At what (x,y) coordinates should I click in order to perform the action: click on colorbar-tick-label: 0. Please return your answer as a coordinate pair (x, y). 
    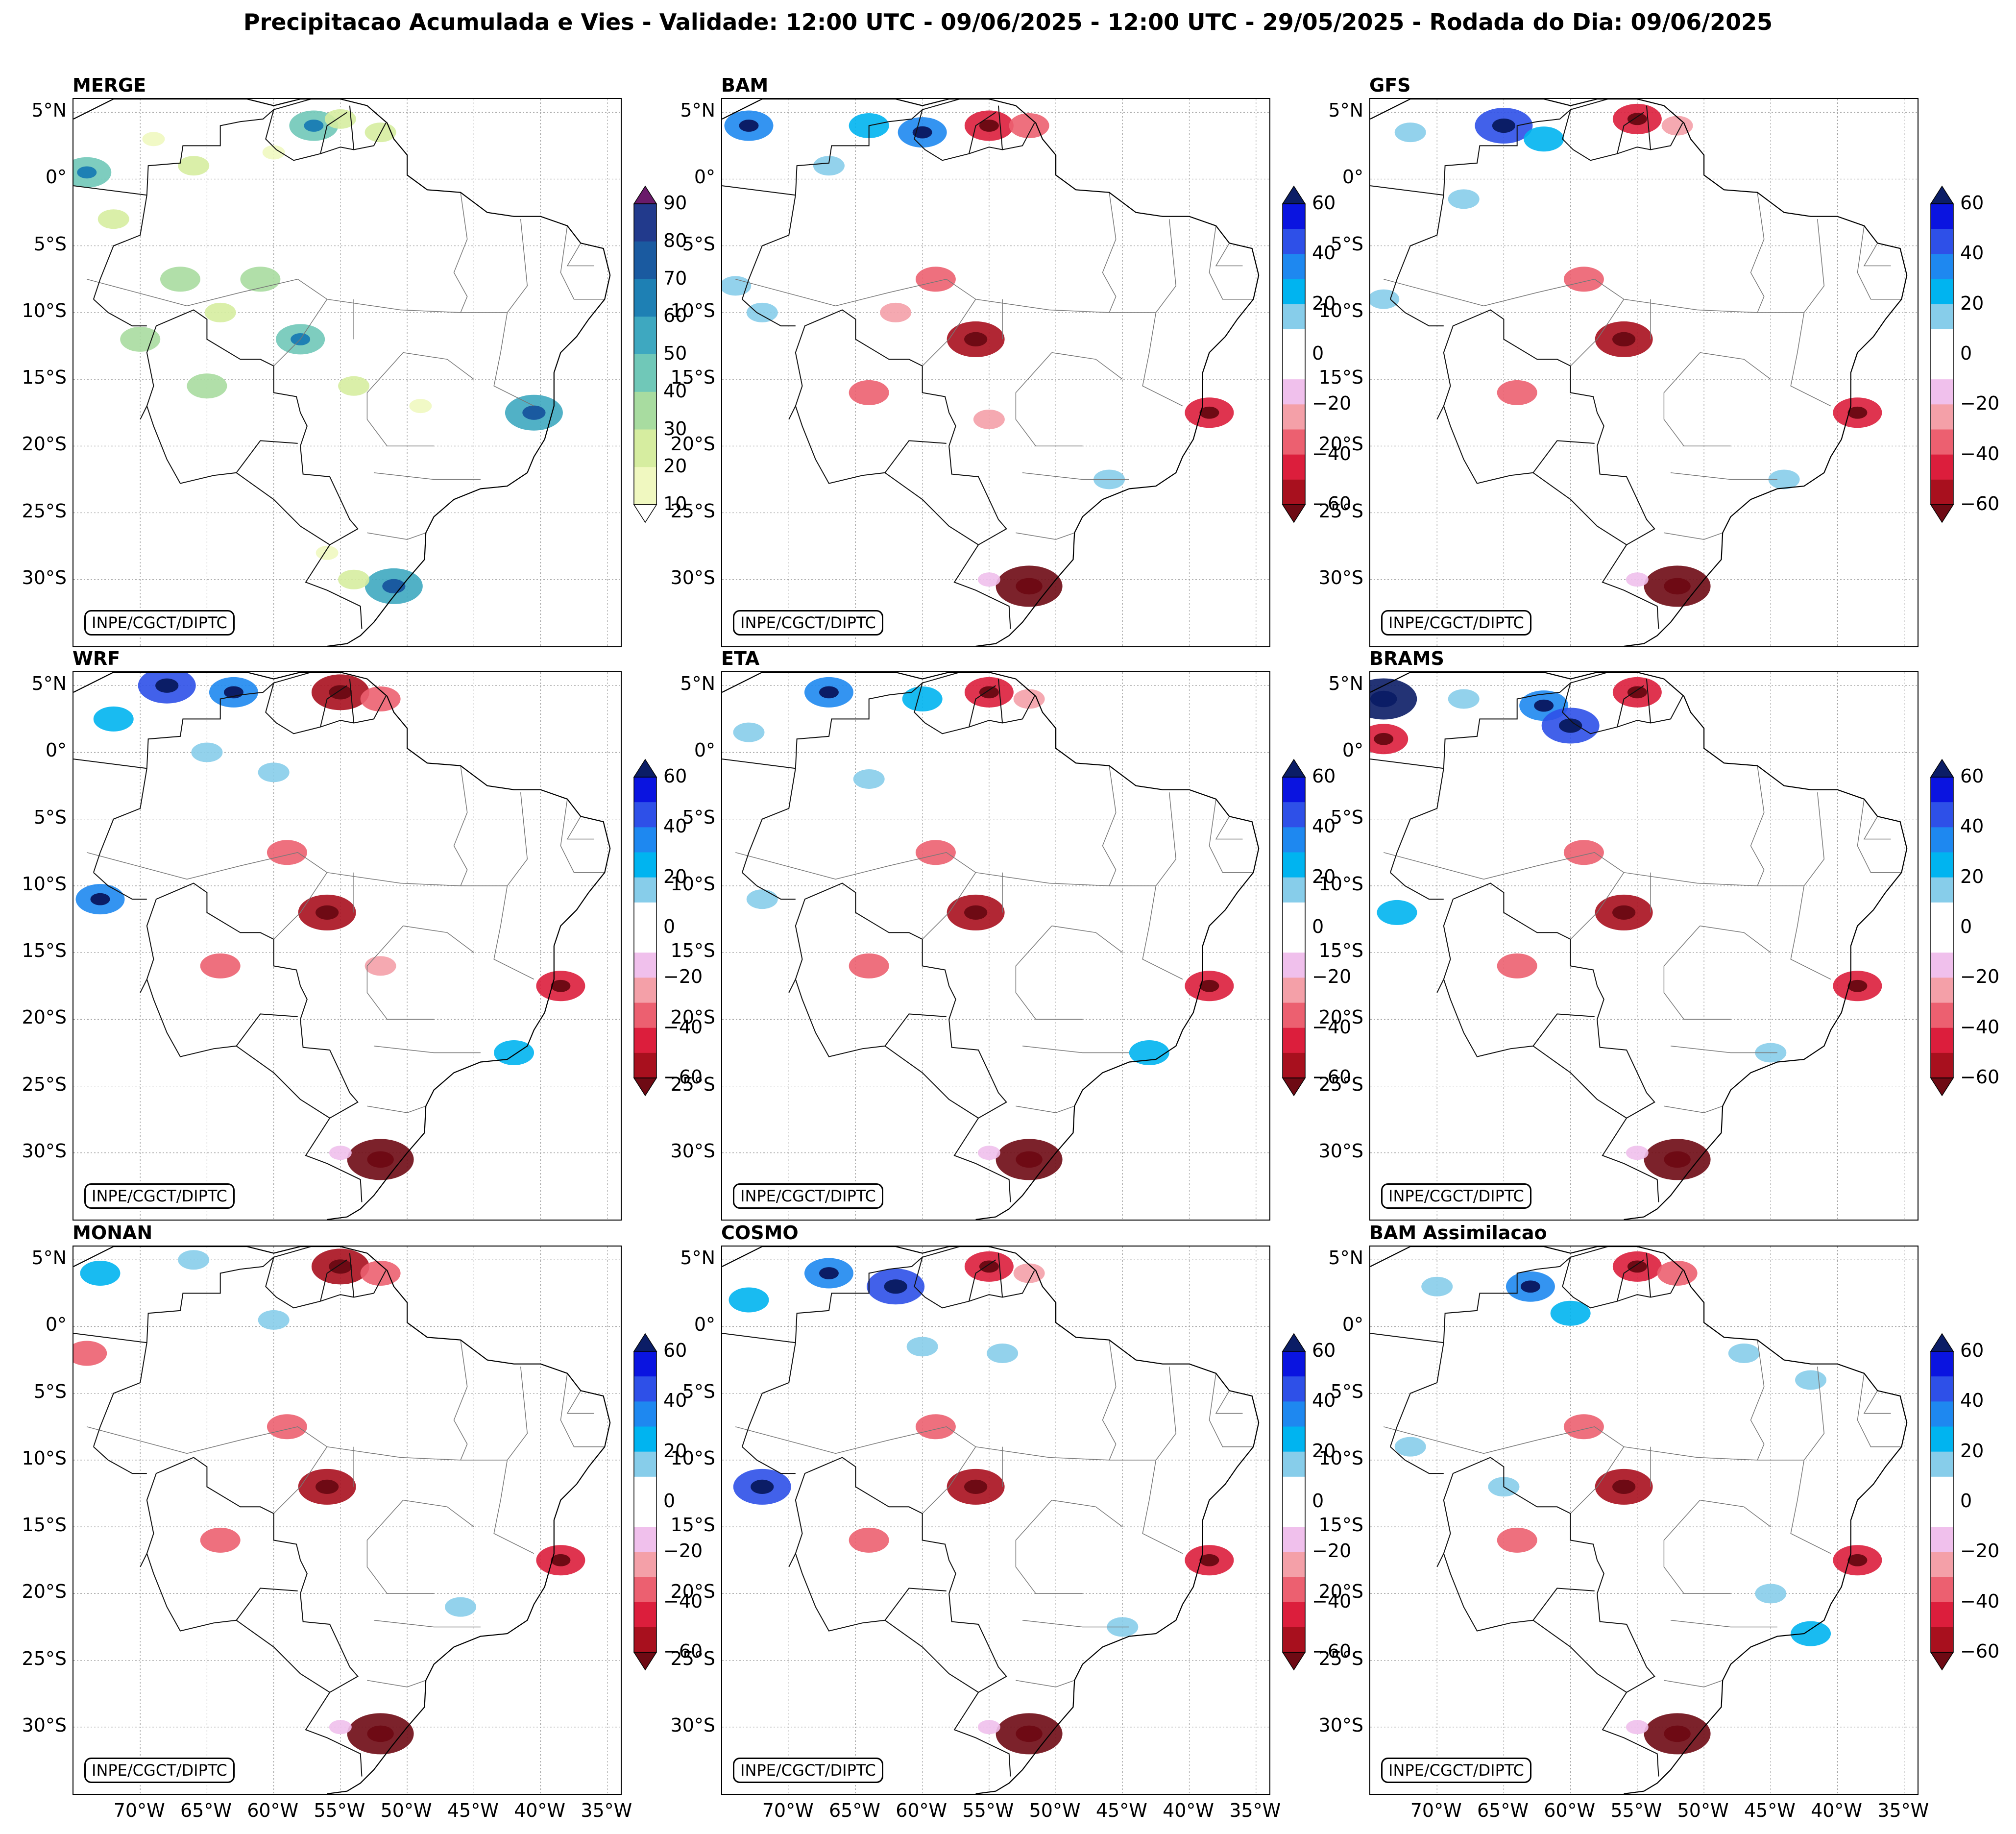
    Looking at the image, I should click on (1318, 353).